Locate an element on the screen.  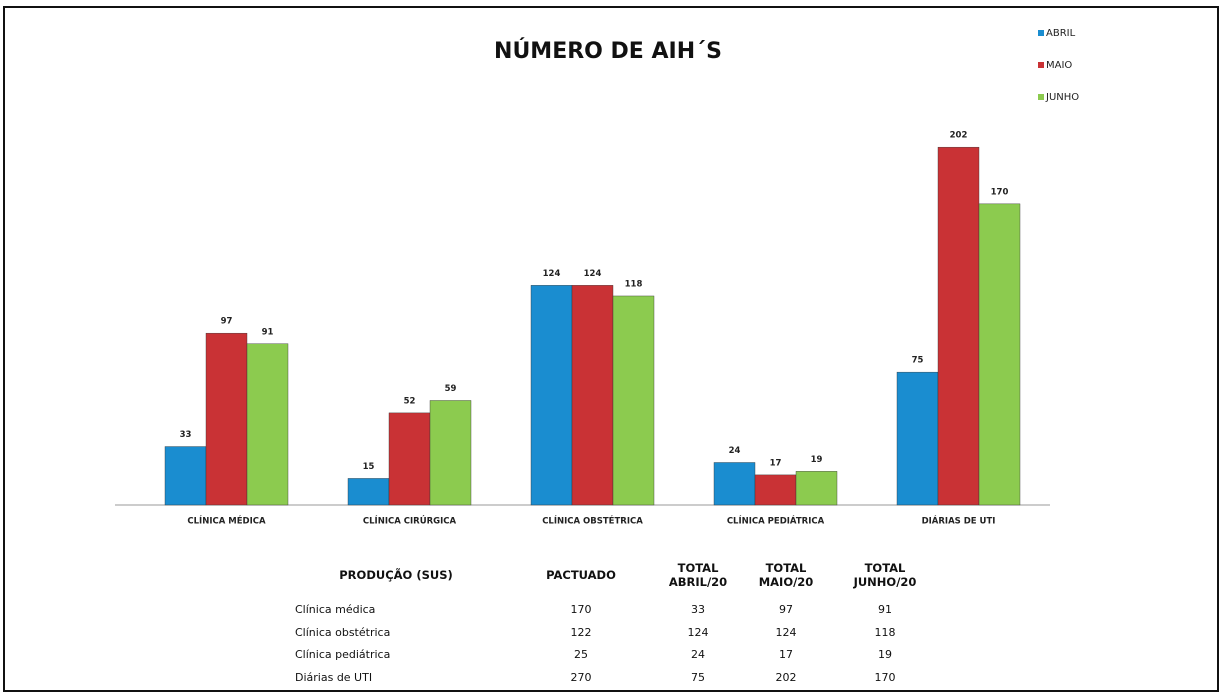
data-label: 59 is located at coordinates (451, 389).